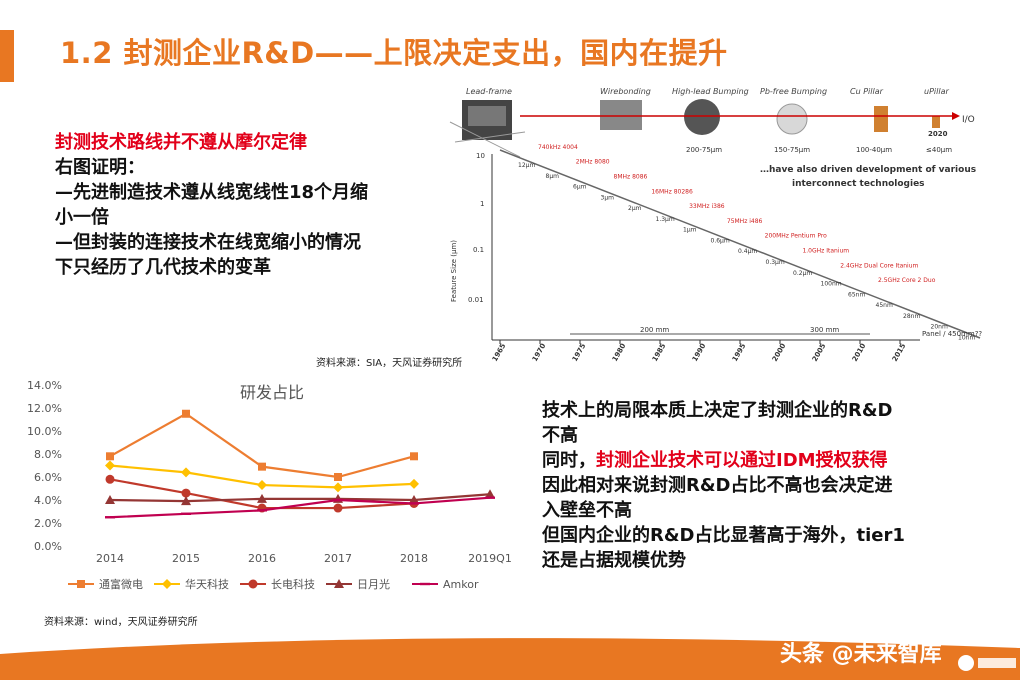 This screenshot has height=680, width=1020. What do you see at coordinates (48, 454) in the screenshot?
I see `y-tick-label: 8.0%` at bounding box center [48, 454].